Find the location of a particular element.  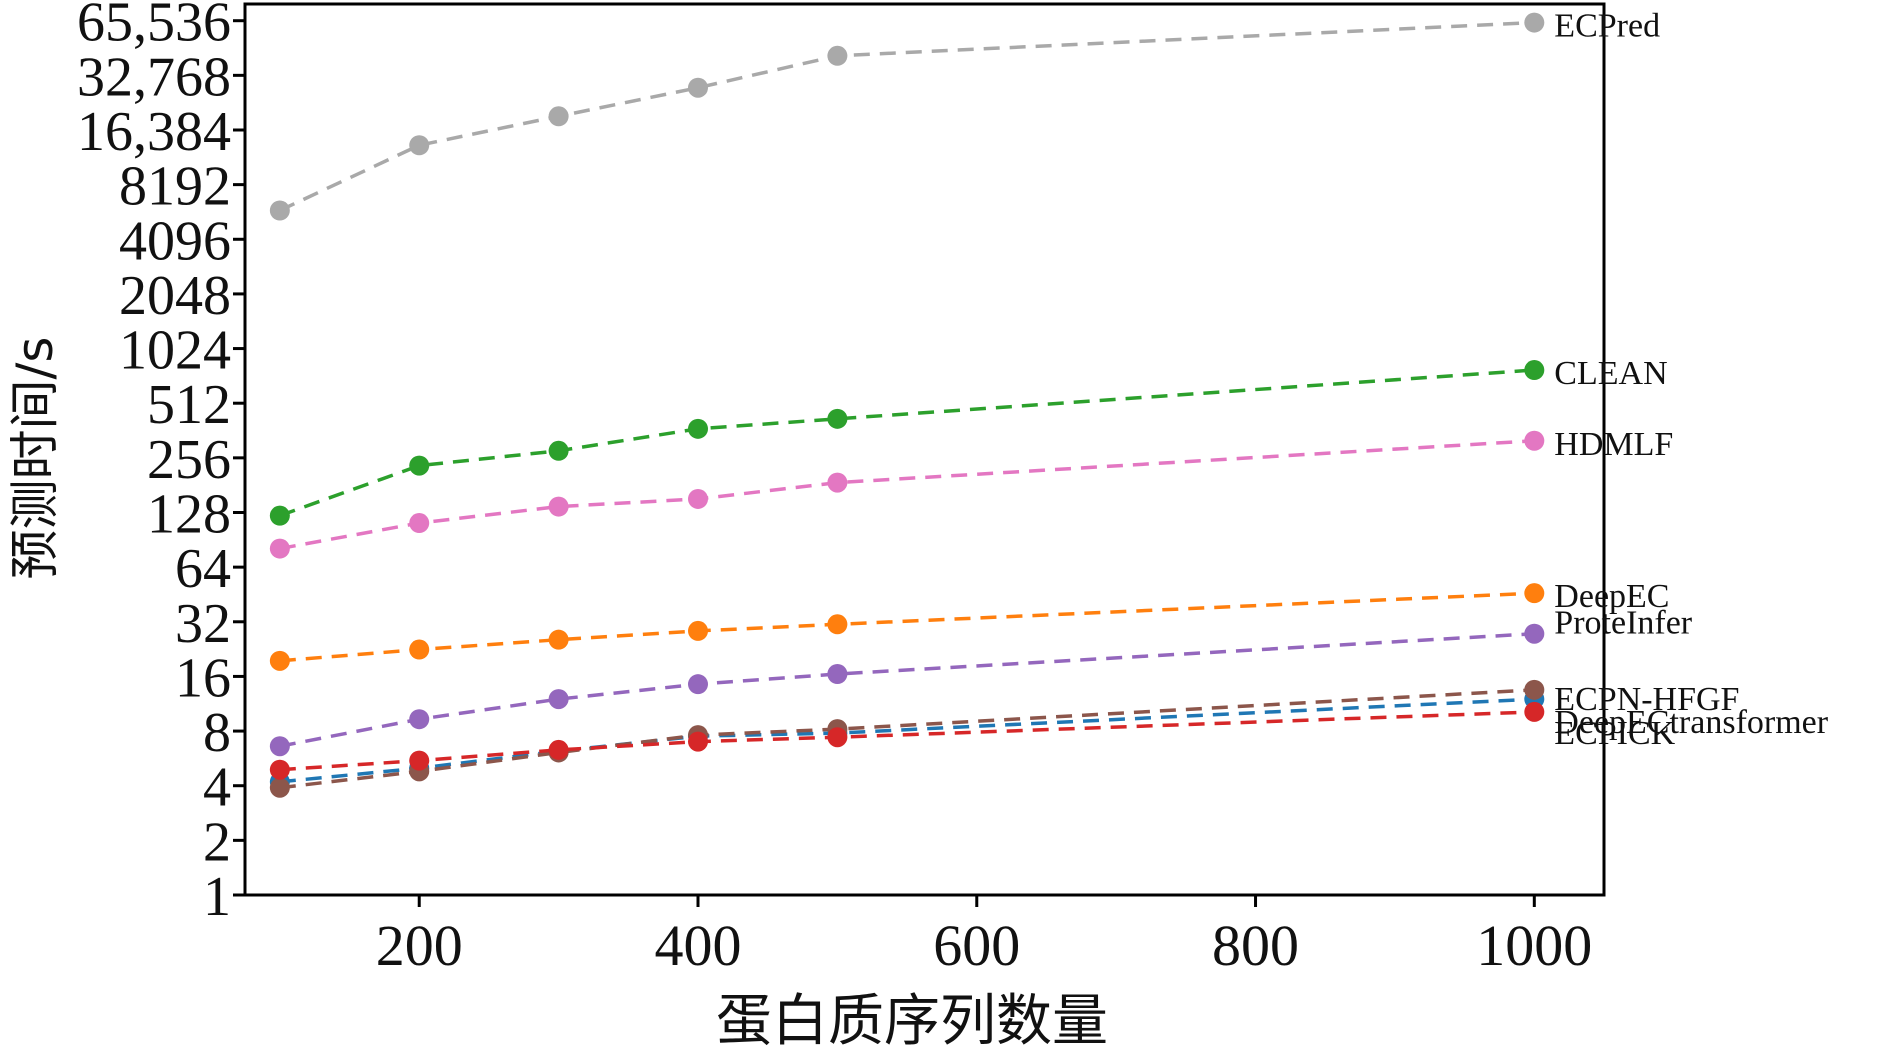

y-tick-label: 8 is located at coordinates (217, 733).